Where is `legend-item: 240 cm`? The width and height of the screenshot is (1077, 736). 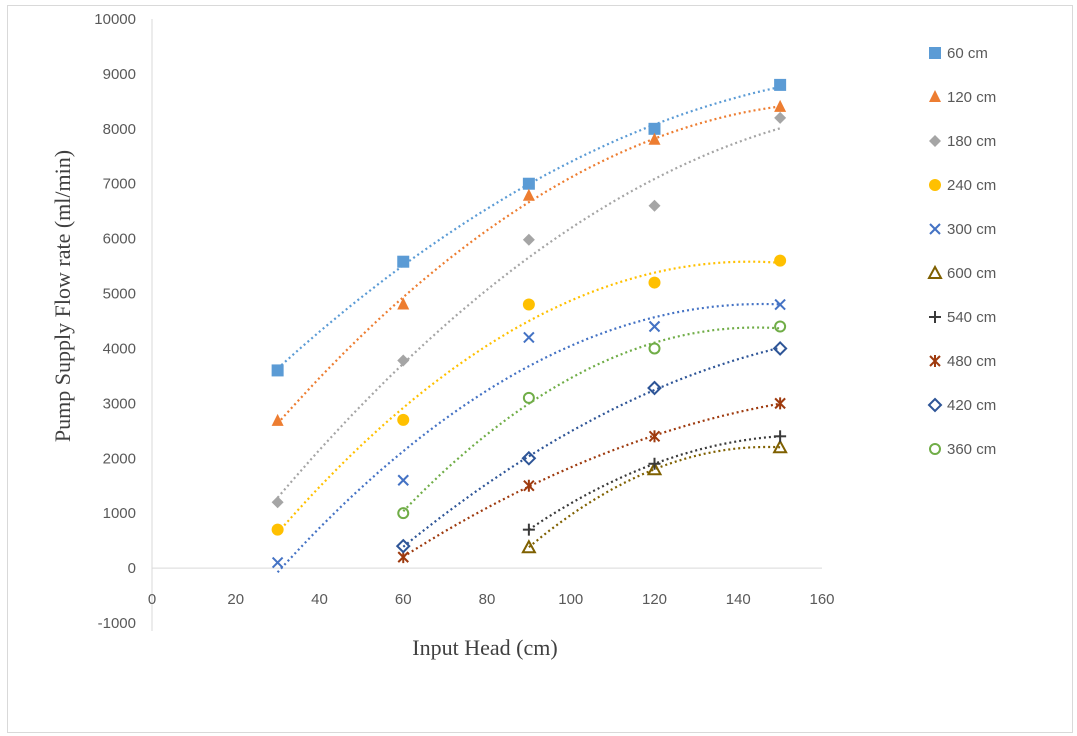 legend-item: 240 cm is located at coordinates (962, 185).